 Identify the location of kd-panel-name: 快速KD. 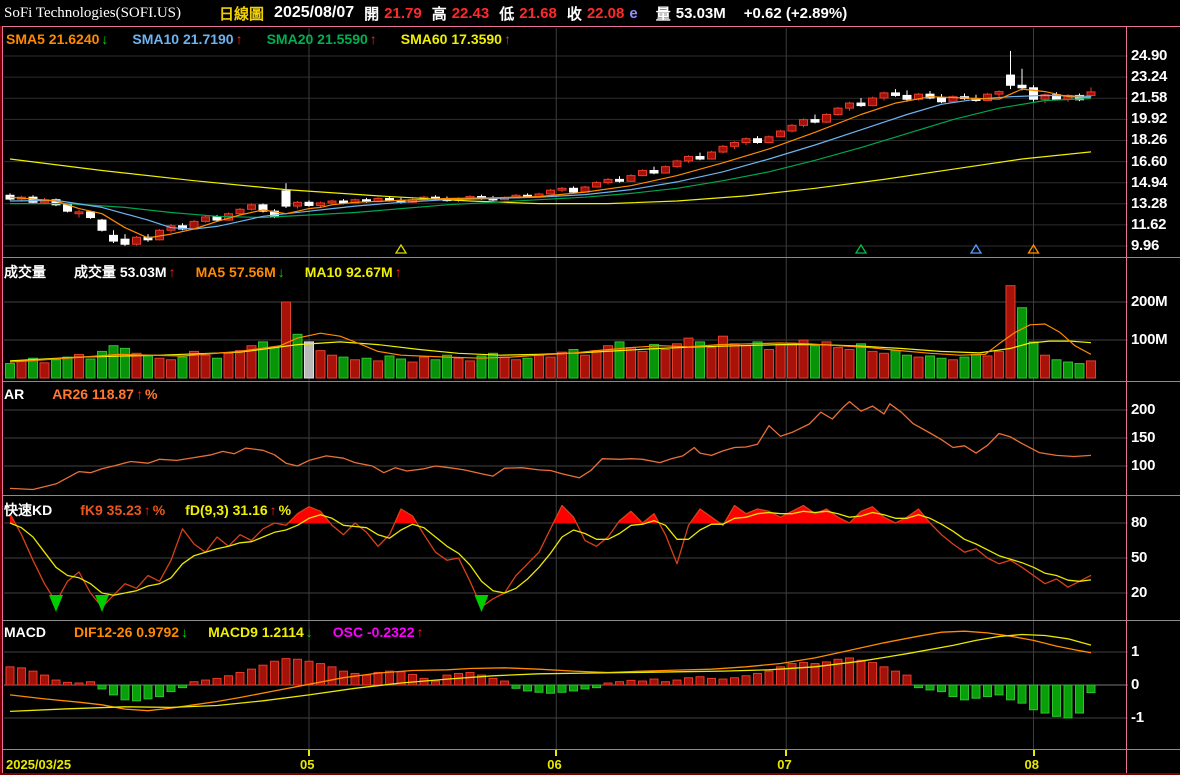
(28, 510).